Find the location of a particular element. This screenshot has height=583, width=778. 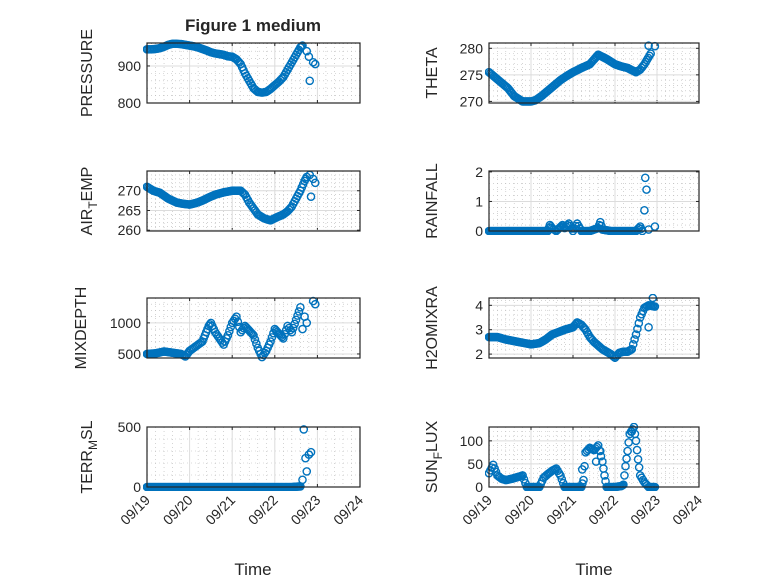

y-axis-label: TERRMSL is located at coordinates (89, 456).